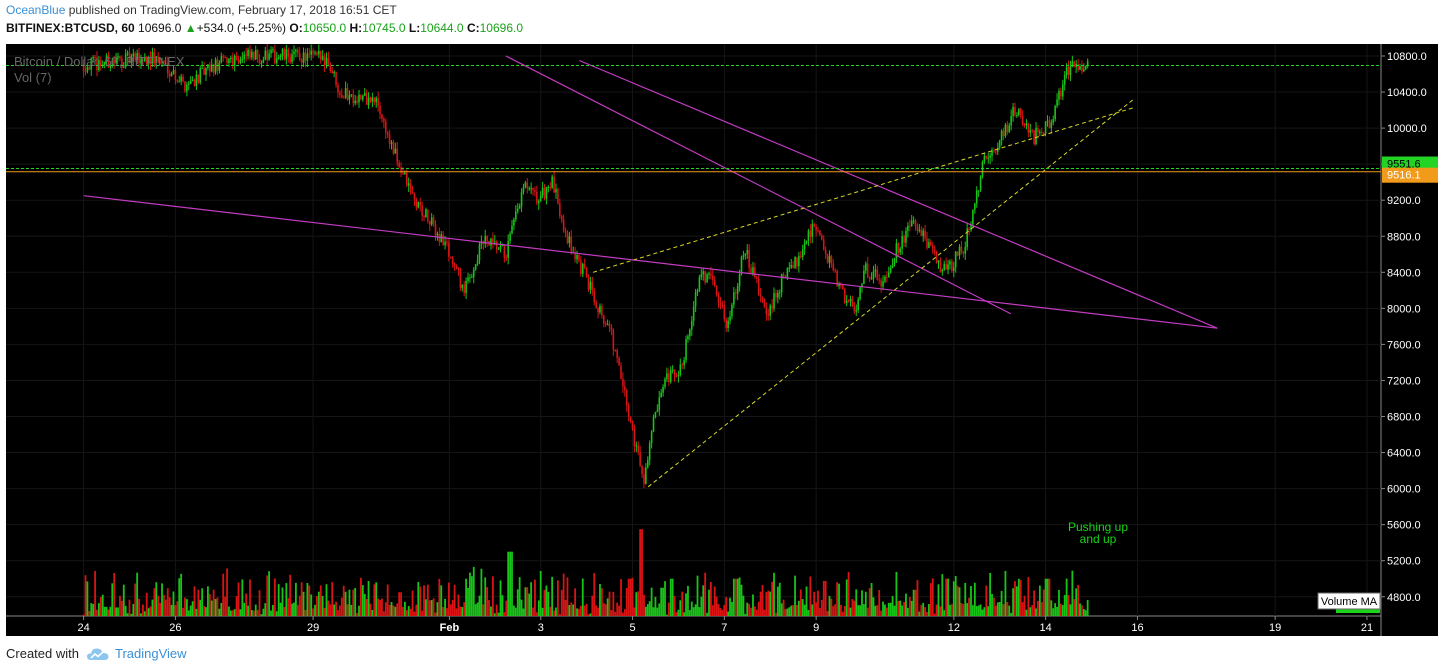 This screenshot has width=1438, height=672. What do you see at coordinates (313, 628) in the screenshot?
I see `x-tick-label: 29` at bounding box center [313, 628].